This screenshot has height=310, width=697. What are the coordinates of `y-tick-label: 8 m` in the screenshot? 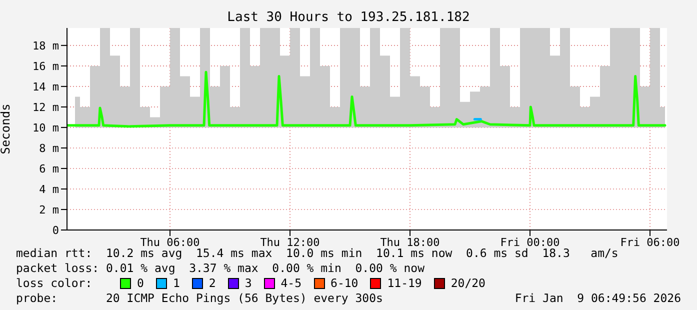 It's located at (49, 148).